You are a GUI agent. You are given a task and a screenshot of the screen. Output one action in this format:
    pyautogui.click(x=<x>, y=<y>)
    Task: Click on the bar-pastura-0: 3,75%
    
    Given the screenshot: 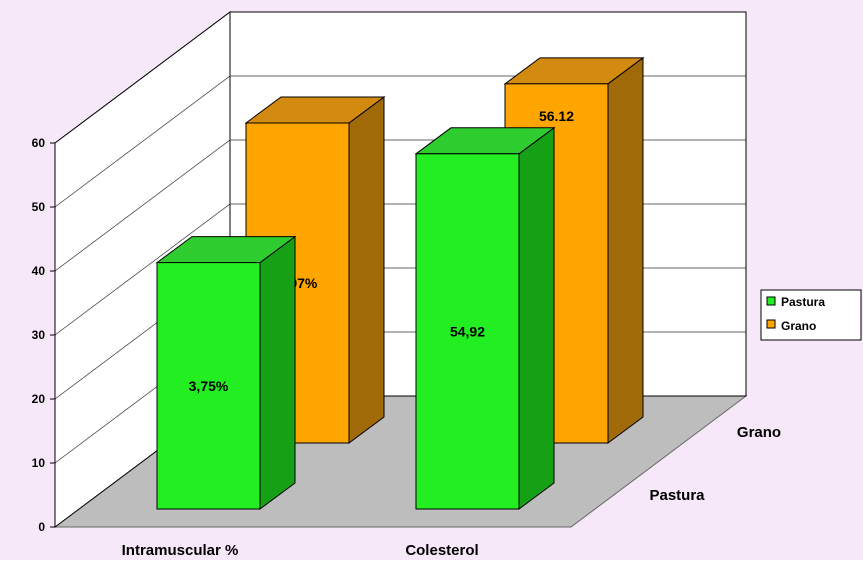 What is the action you would take?
    pyautogui.click(x=226, y=372)
    